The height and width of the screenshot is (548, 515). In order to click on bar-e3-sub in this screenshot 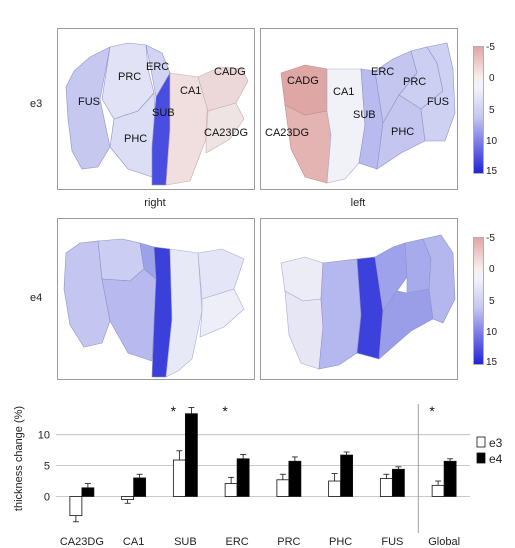, I will do `click(179, 478)`.